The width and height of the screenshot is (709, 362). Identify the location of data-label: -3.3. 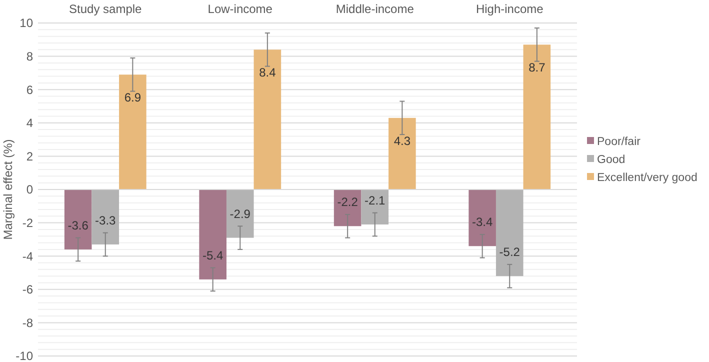
(105, 220).